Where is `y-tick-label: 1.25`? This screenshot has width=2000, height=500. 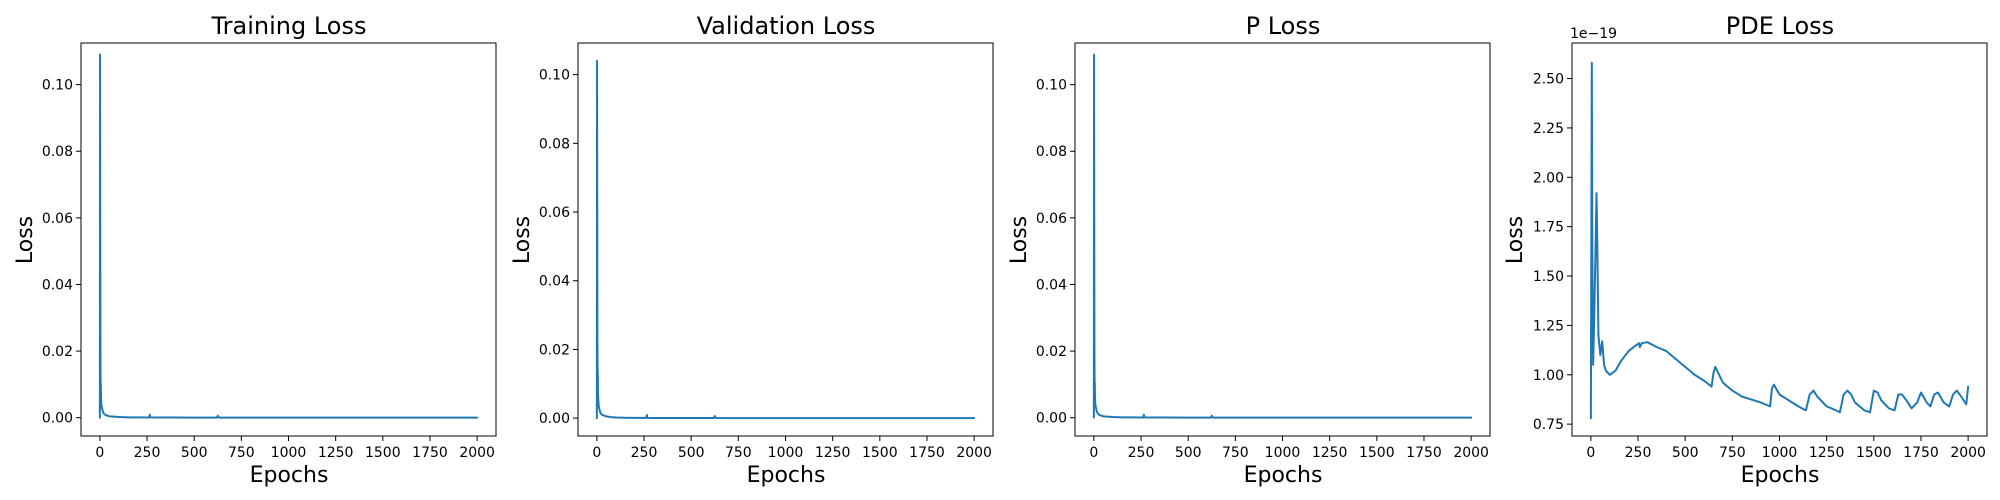 y-tick-label: 1.25 is located at coordinates (1548, 326).